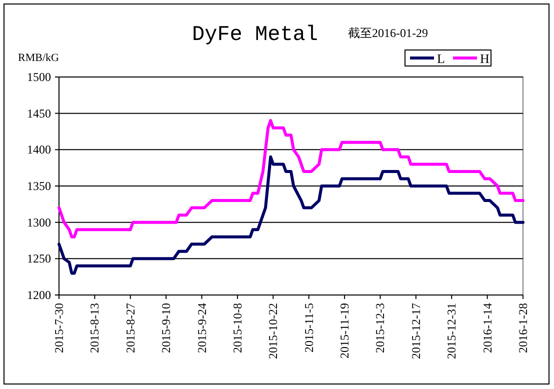  I want to click on y-tick-label: 1200, so click(39, 295).